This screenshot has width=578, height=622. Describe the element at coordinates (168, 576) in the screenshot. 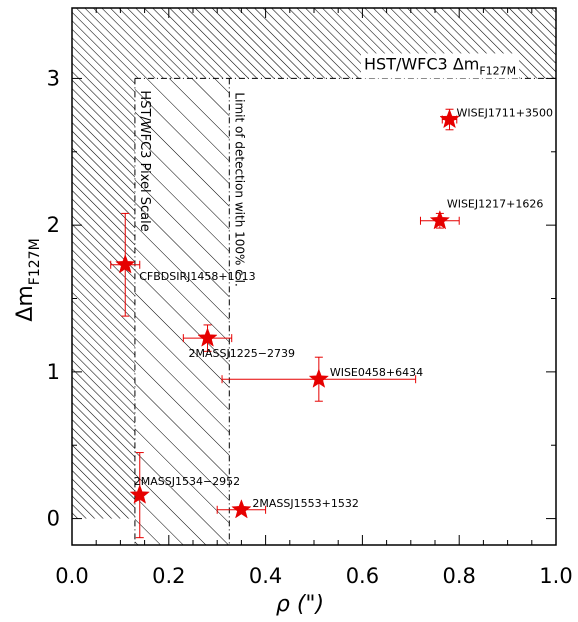

I see `x-tick-label: 0.2` at that location.